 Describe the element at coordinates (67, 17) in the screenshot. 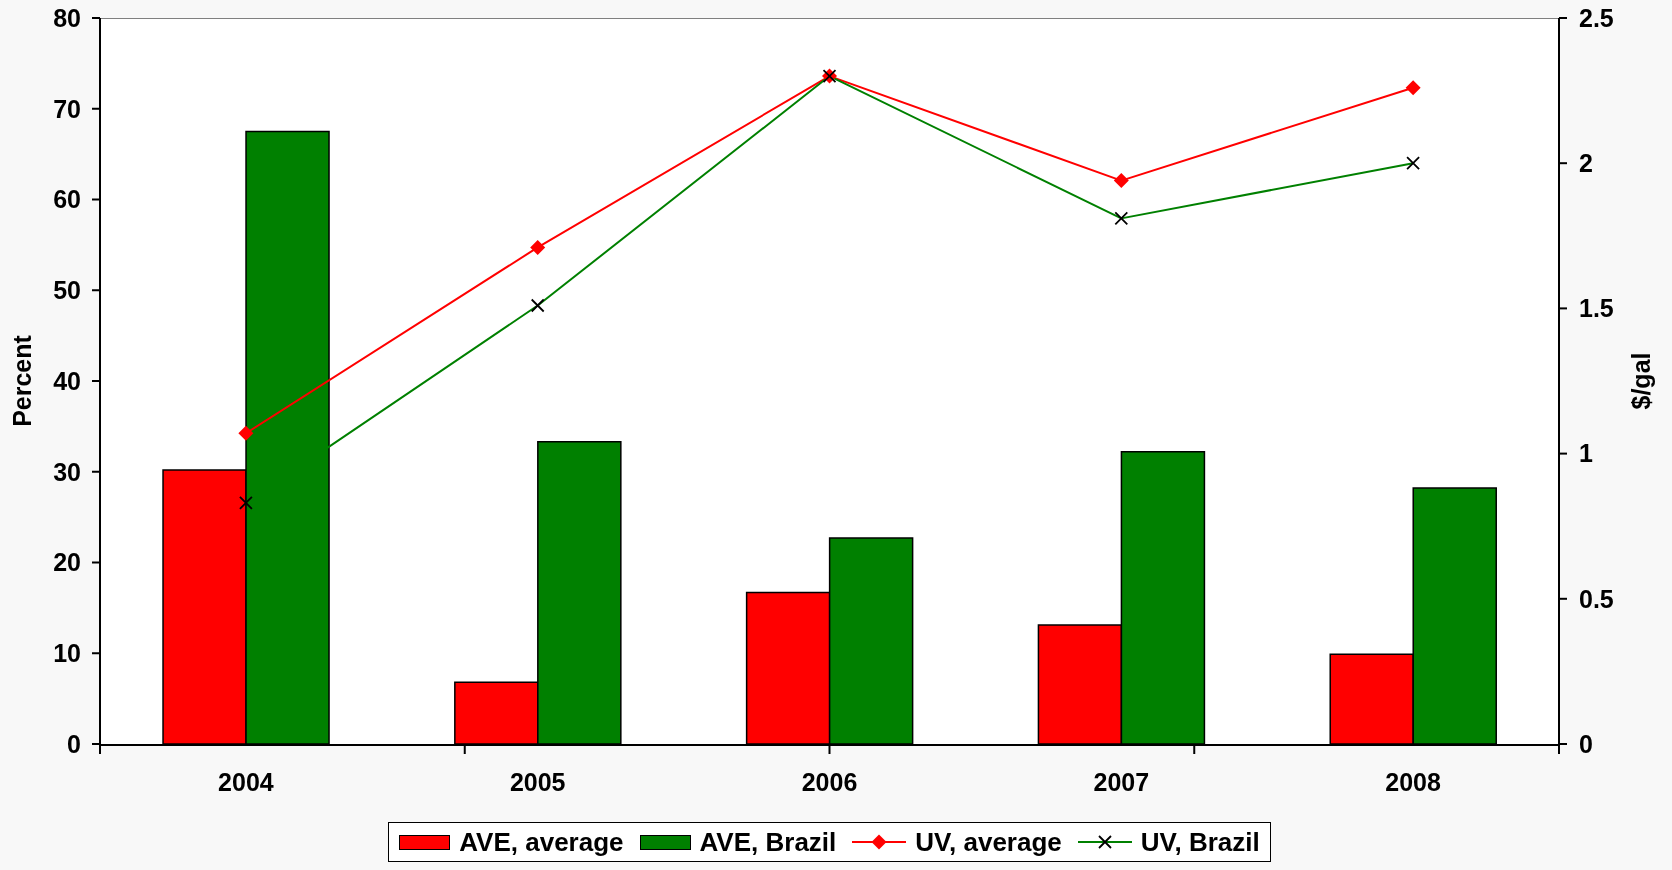

I see `y-tick-label: 80` at that location.